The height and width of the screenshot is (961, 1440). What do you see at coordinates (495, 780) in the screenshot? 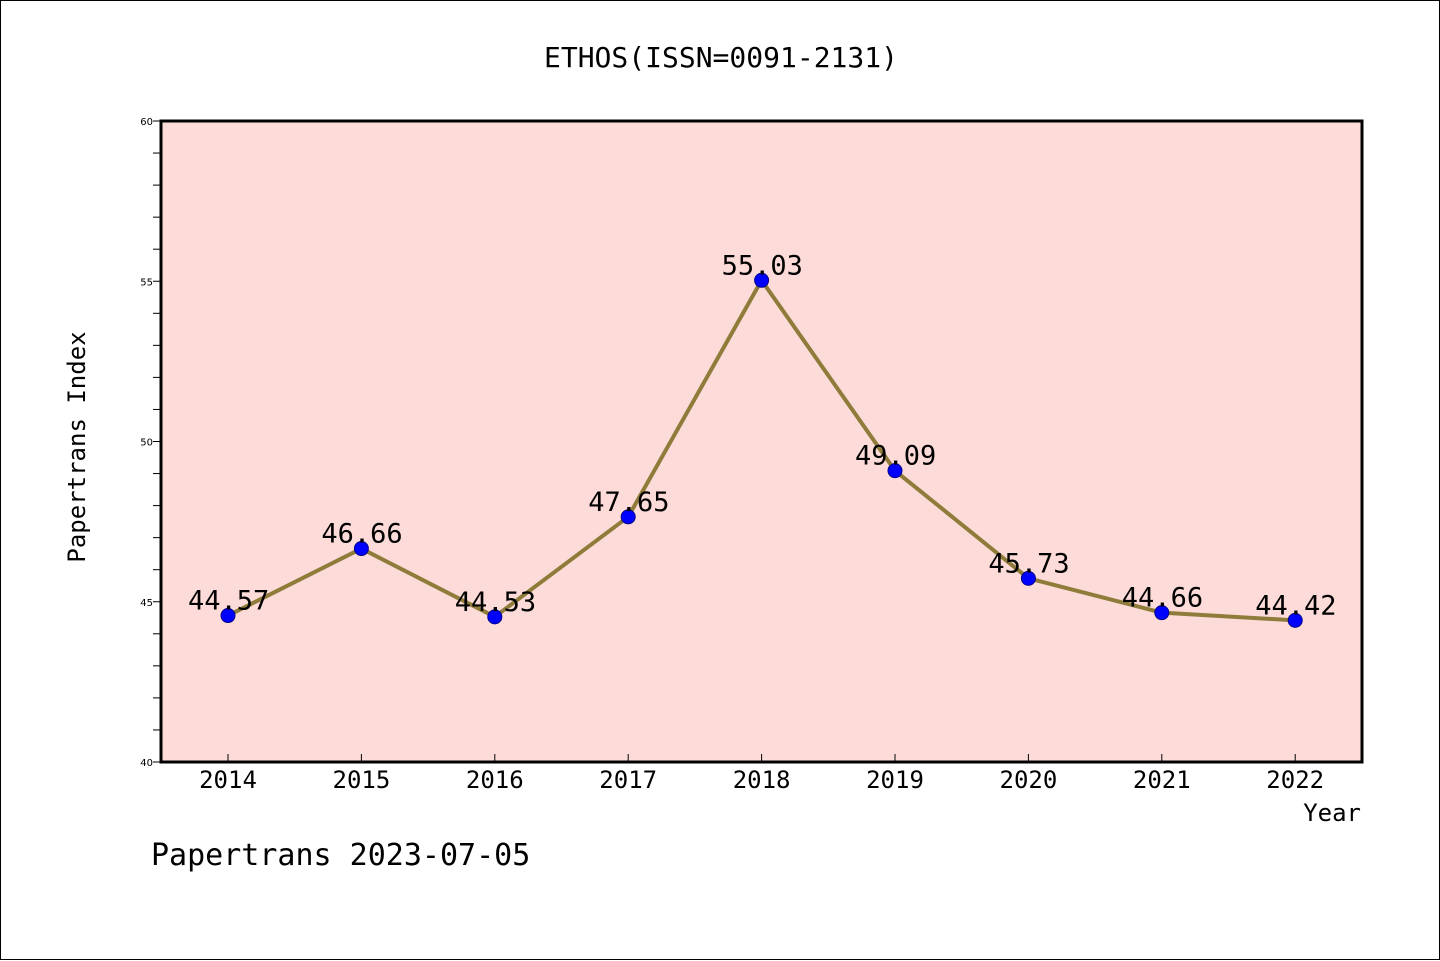
I see `x-tick-label: 2016` at bounding box center [495, 780].